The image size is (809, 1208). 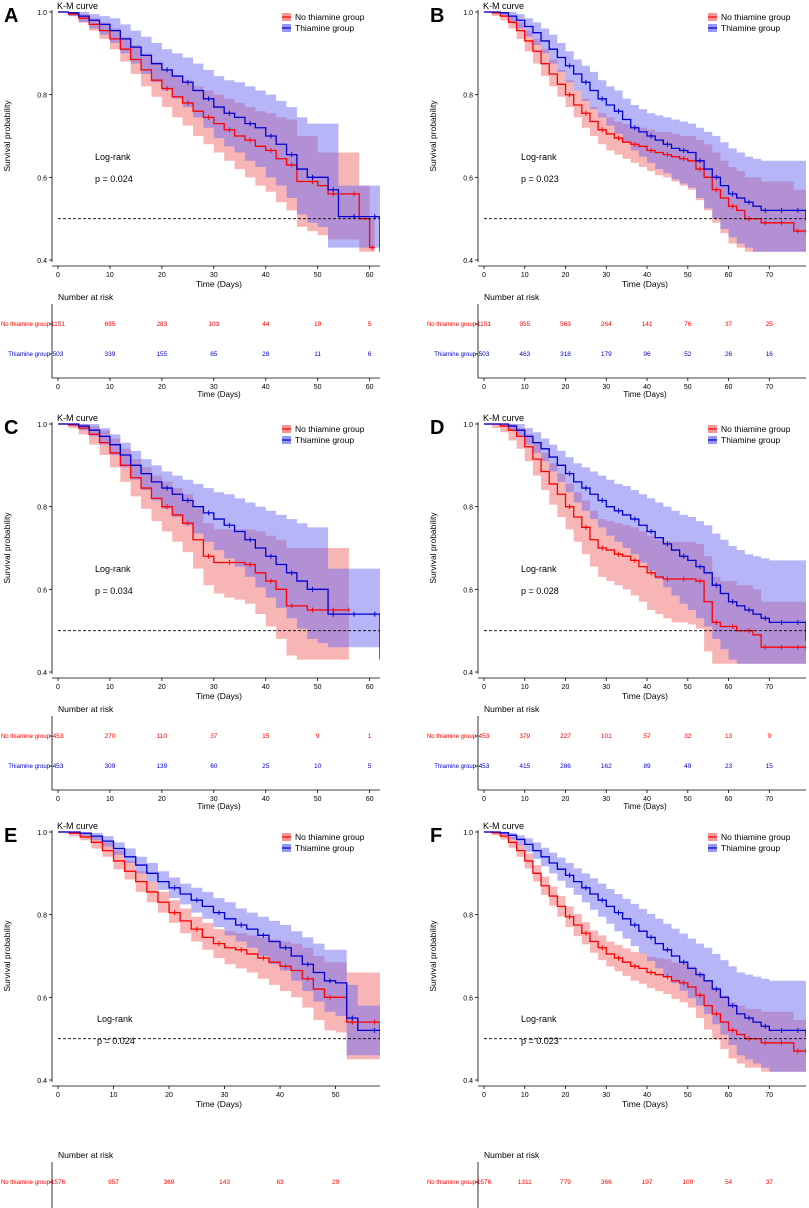 I want to click on y-axis-label: Survival probability, so click(x=7, y=956).